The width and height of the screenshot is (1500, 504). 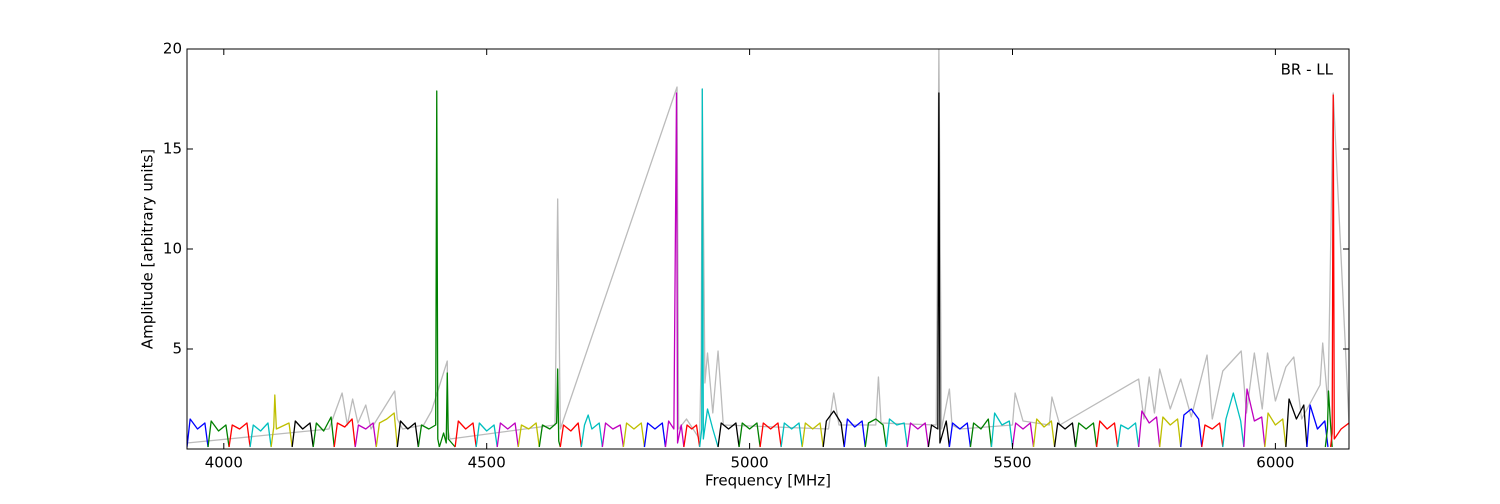 What do you see at coordinates (148, 249) in the screenshot?
I see `y-axis-label: Amplitude [arbitrary units]` at bounding box center [148, 249].